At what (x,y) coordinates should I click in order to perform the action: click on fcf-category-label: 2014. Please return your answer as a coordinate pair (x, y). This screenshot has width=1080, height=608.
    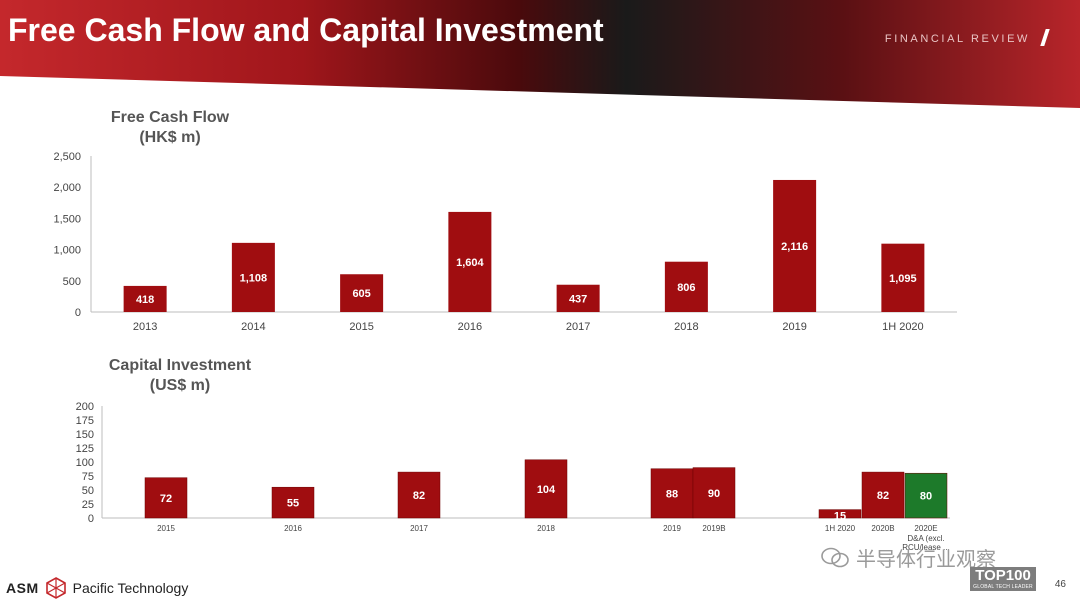
    Looking at the image, I should click on (253, 327).